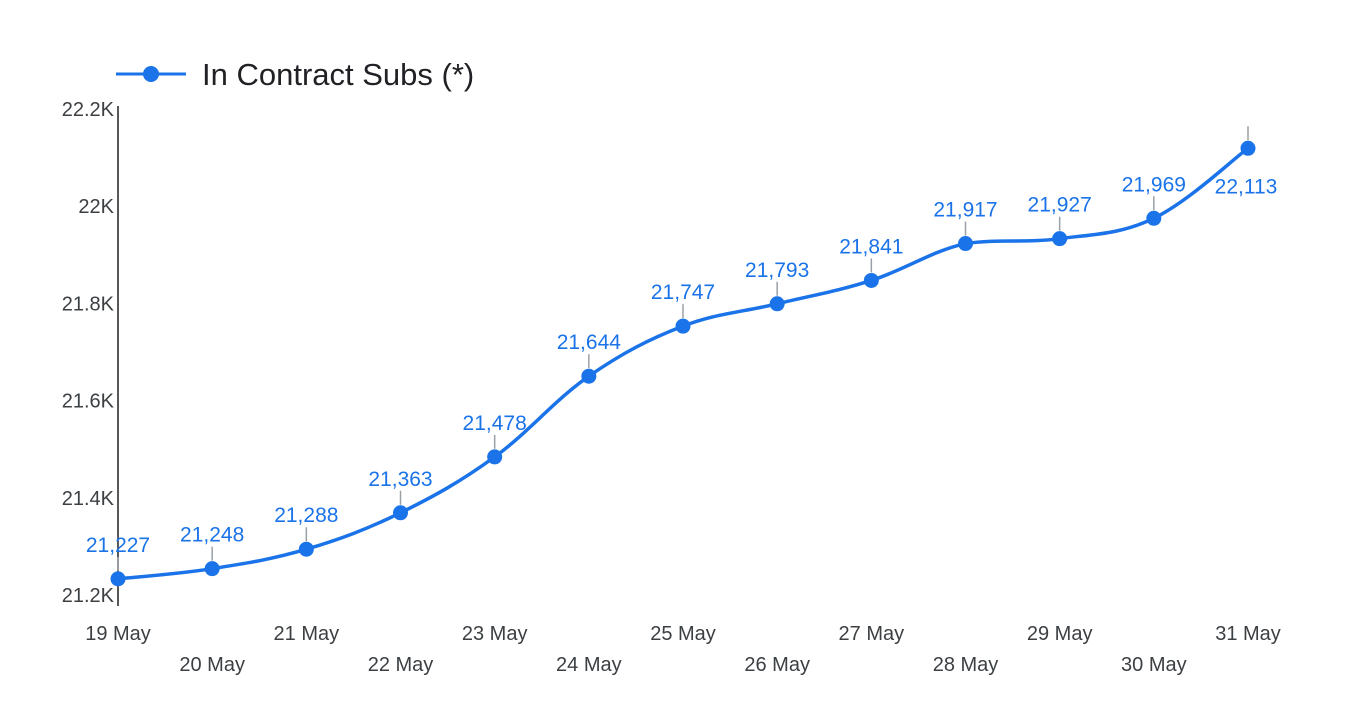  What do you see at coordinates (307, 634) in the screenshot?
I see `x-tick-label: 21 May` at bounding box center [307, 634].